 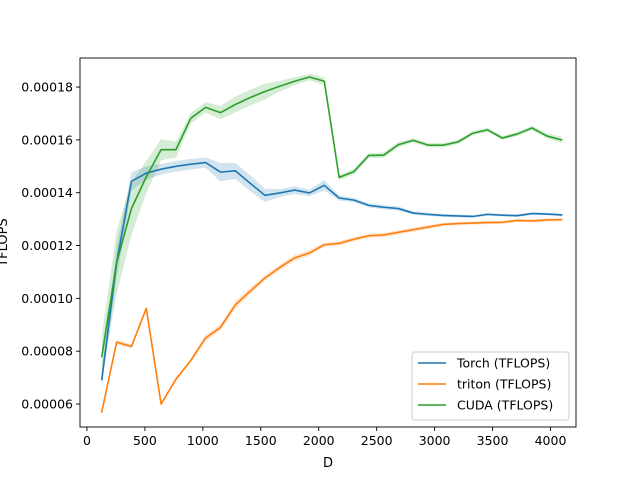 What do you see at coordinates (145, 440) in the screenshot?
I see `x-tick-label: 500` at bounding box center [145, 440].